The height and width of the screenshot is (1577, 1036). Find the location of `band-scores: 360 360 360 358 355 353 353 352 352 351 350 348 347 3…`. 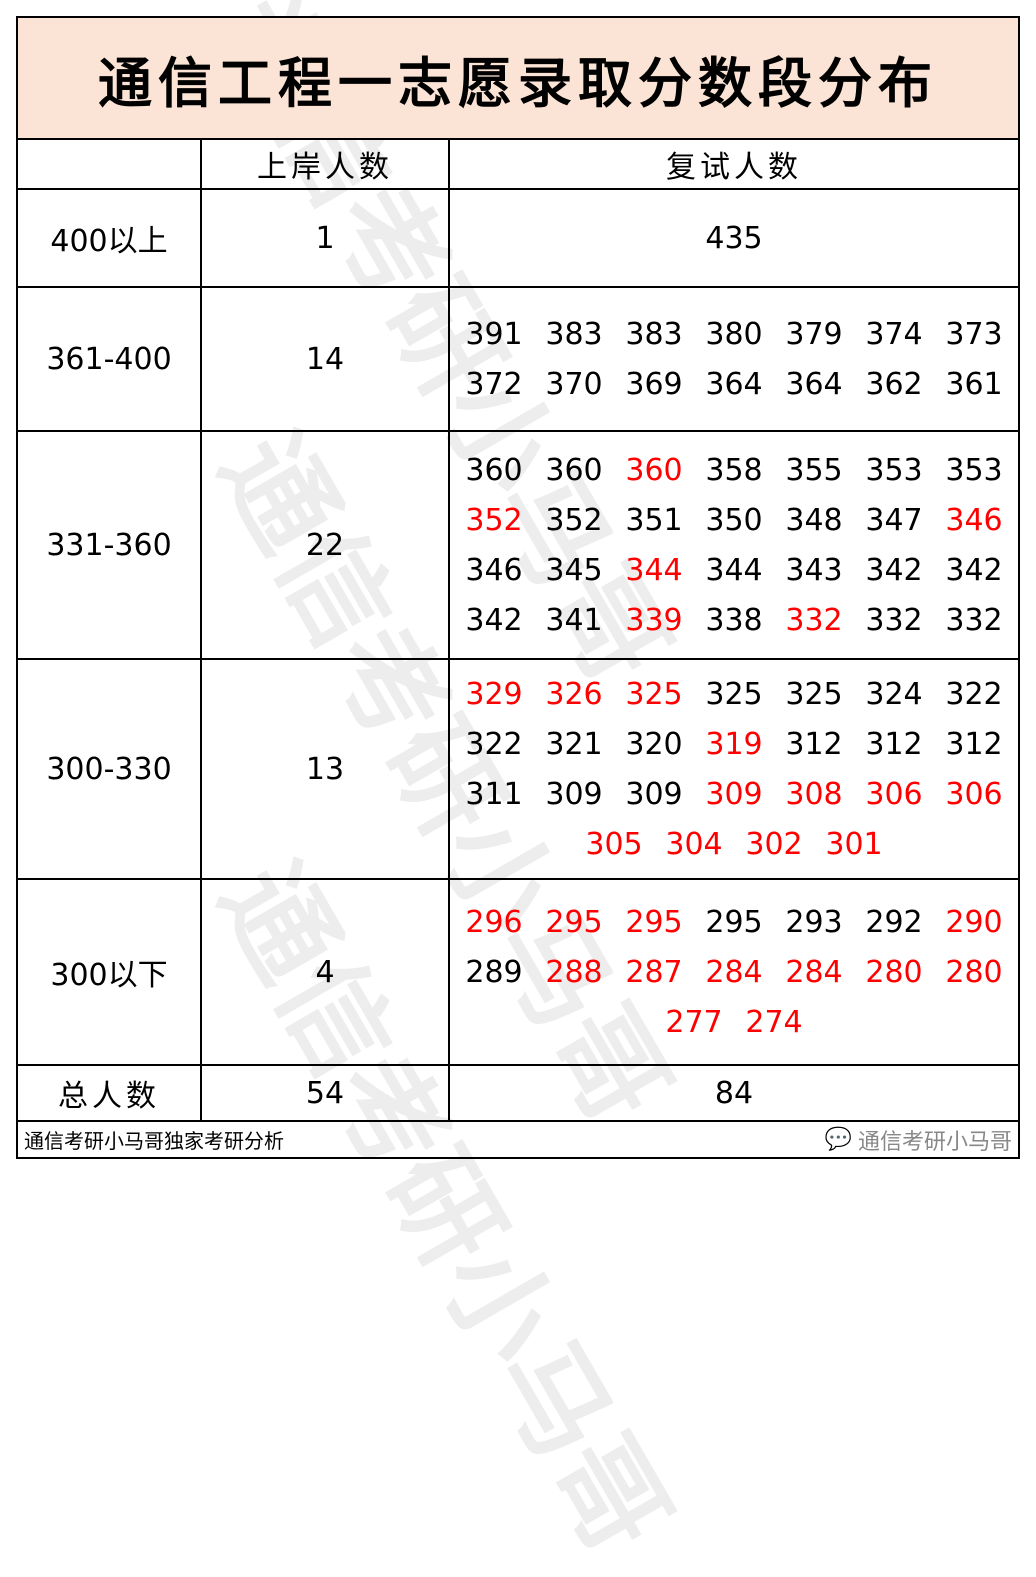

band-scores: 360 360 360 358 355 353 353 352 352 351 350 348 347 3… is located at coordinates (734, 545).